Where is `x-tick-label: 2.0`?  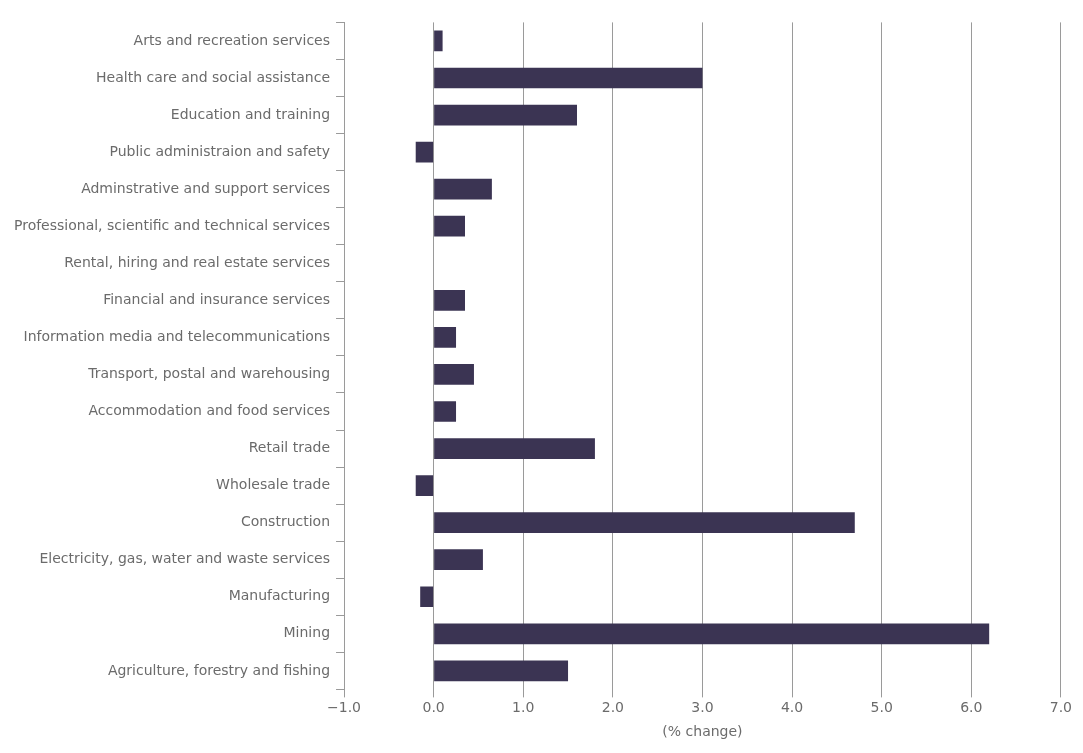 x-tick-label: 2.0 is located at coordinates (612, 707).